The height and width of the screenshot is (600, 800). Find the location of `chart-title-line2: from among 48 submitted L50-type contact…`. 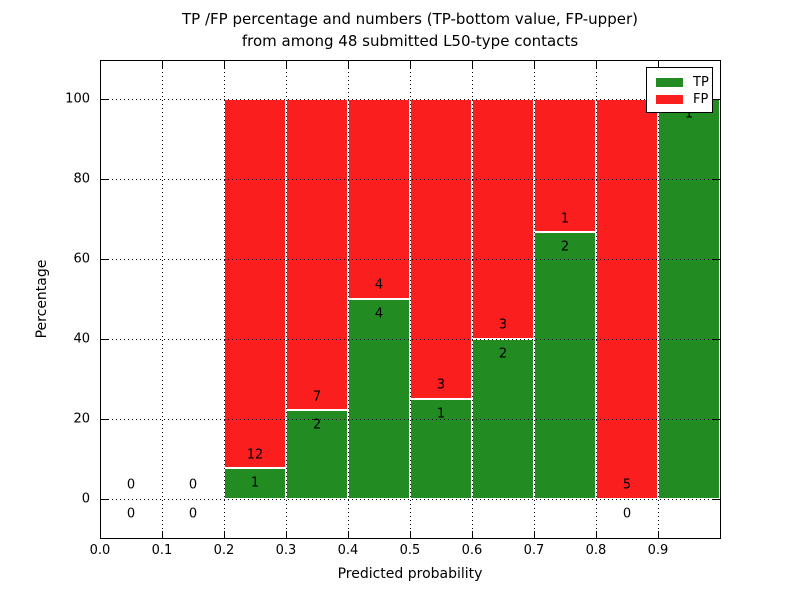

chart-title-line2: from among 48 submitted L50-type contact… is located at coordinates (410, 41).